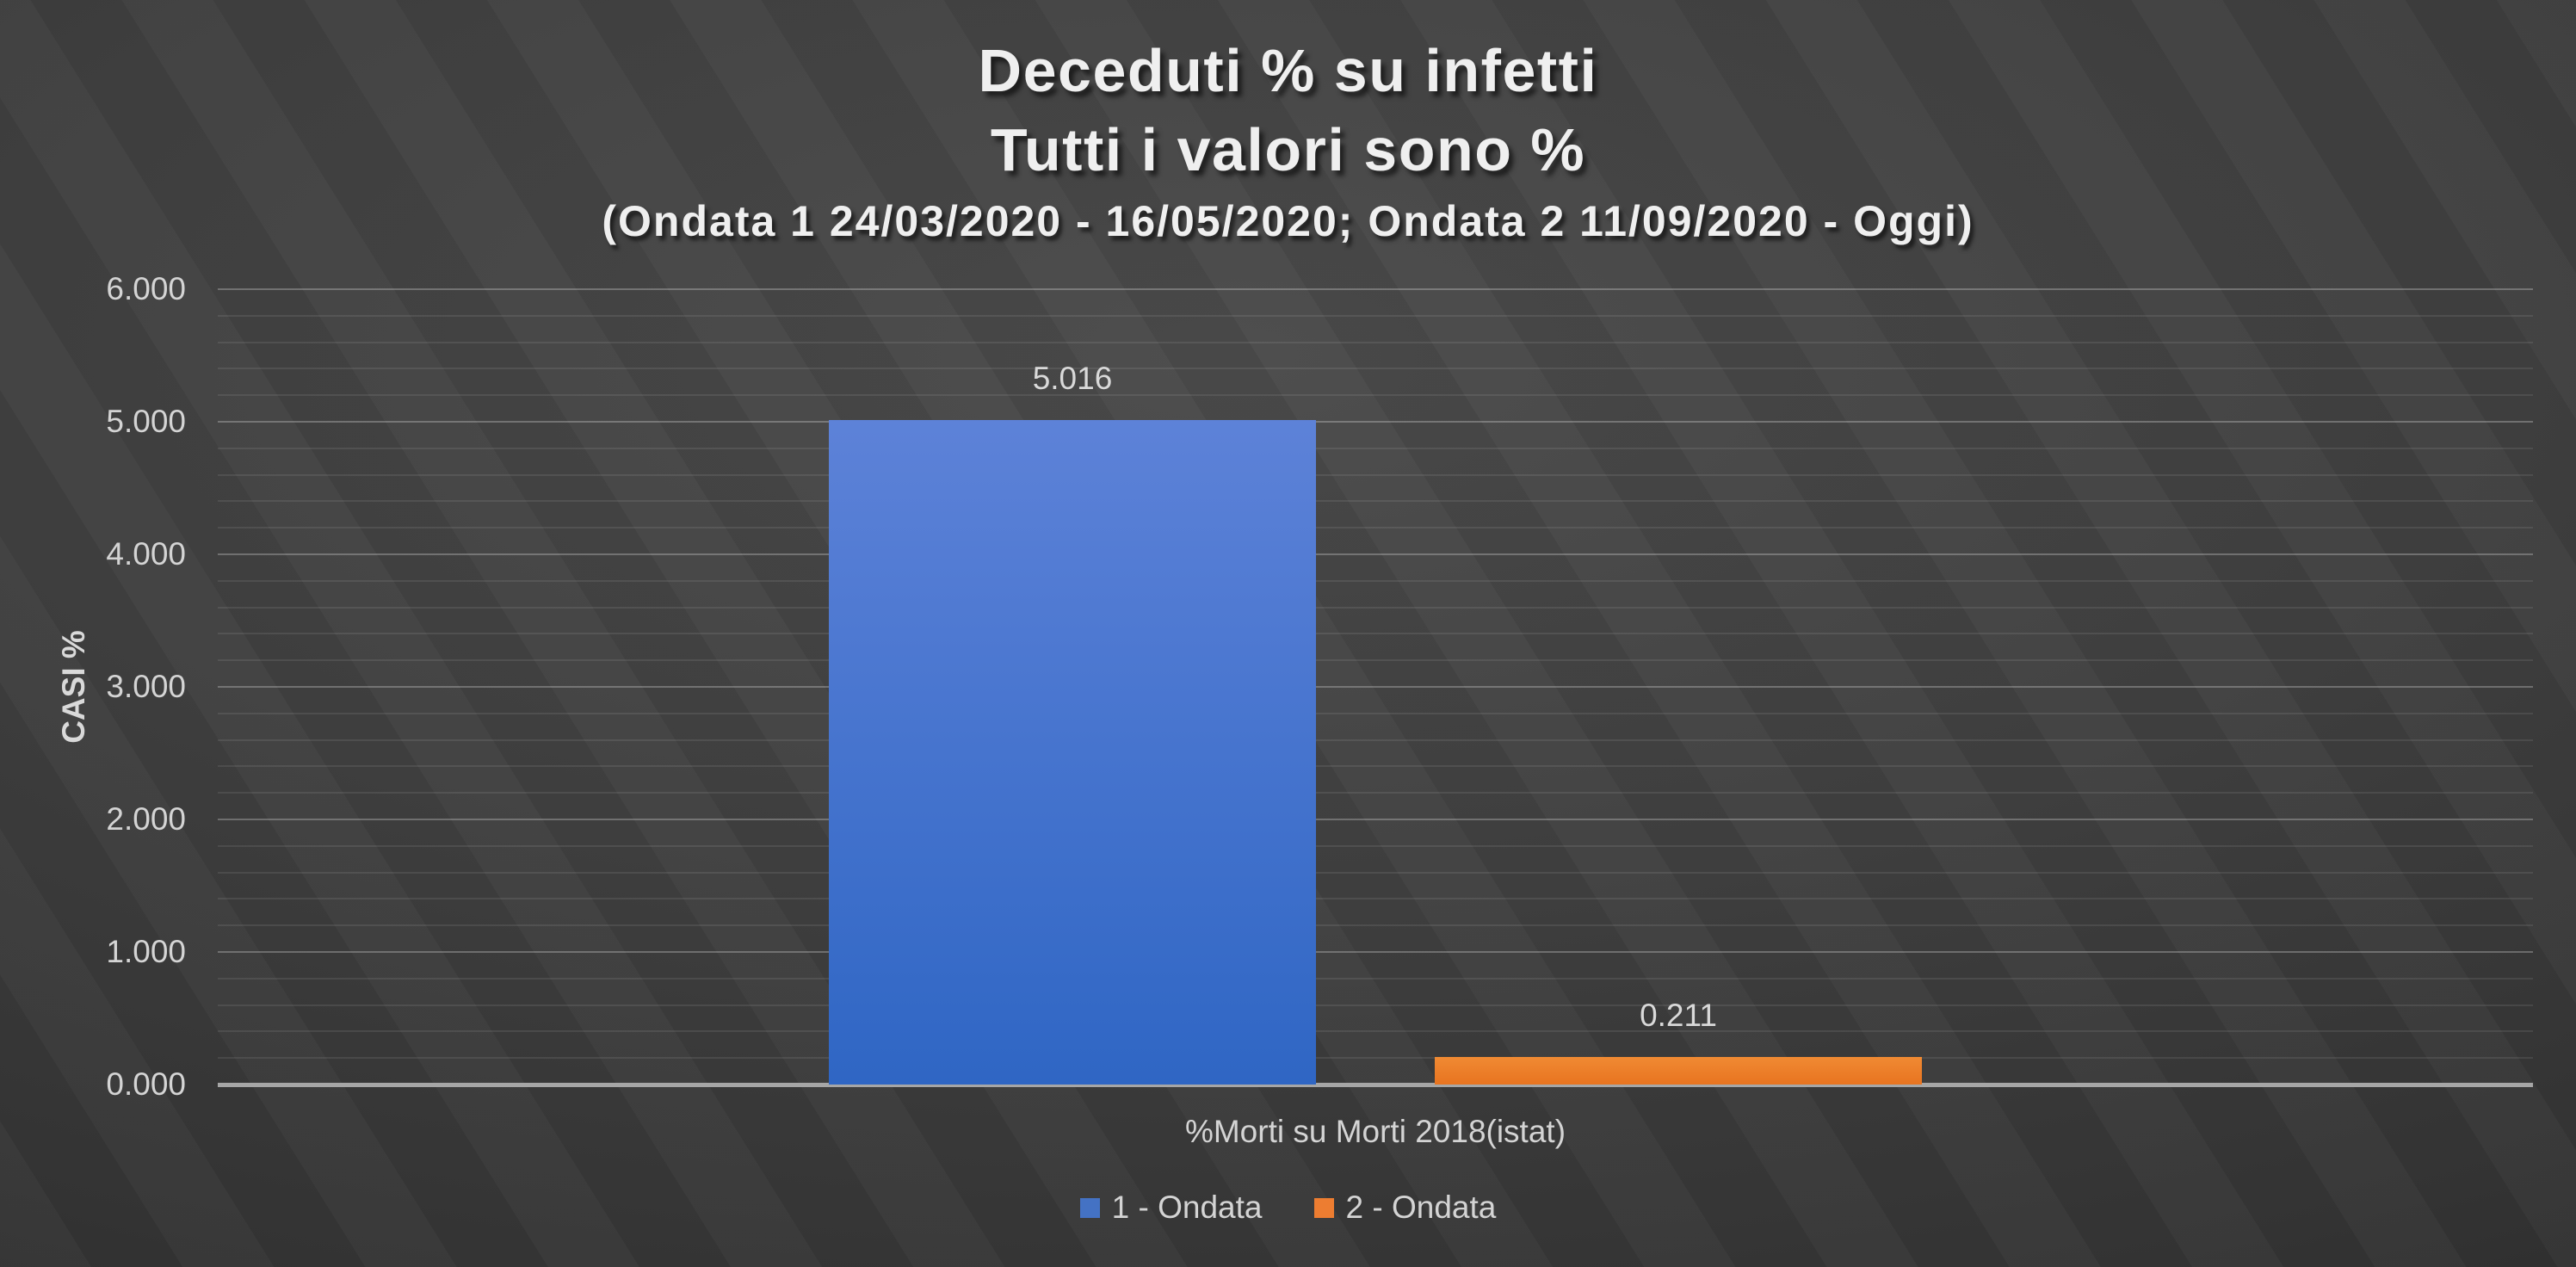 This screenshot has width=2576, height=1267. I want to click on chart-title-line2: Tutti i valori sono %, so click(1288, 150).